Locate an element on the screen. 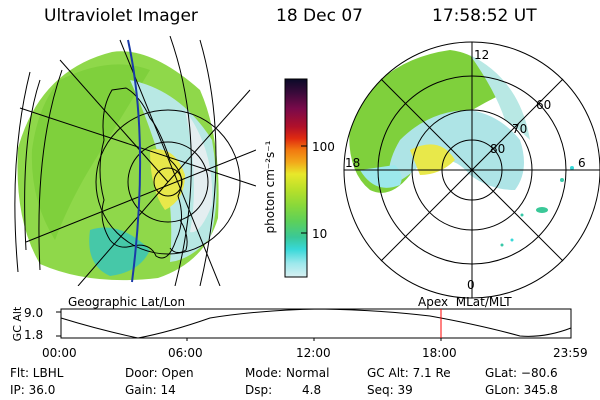 The height and width of the screenshot is (400, 600). colorbar-tick-10: 10 is located at coordinates (320, 234).